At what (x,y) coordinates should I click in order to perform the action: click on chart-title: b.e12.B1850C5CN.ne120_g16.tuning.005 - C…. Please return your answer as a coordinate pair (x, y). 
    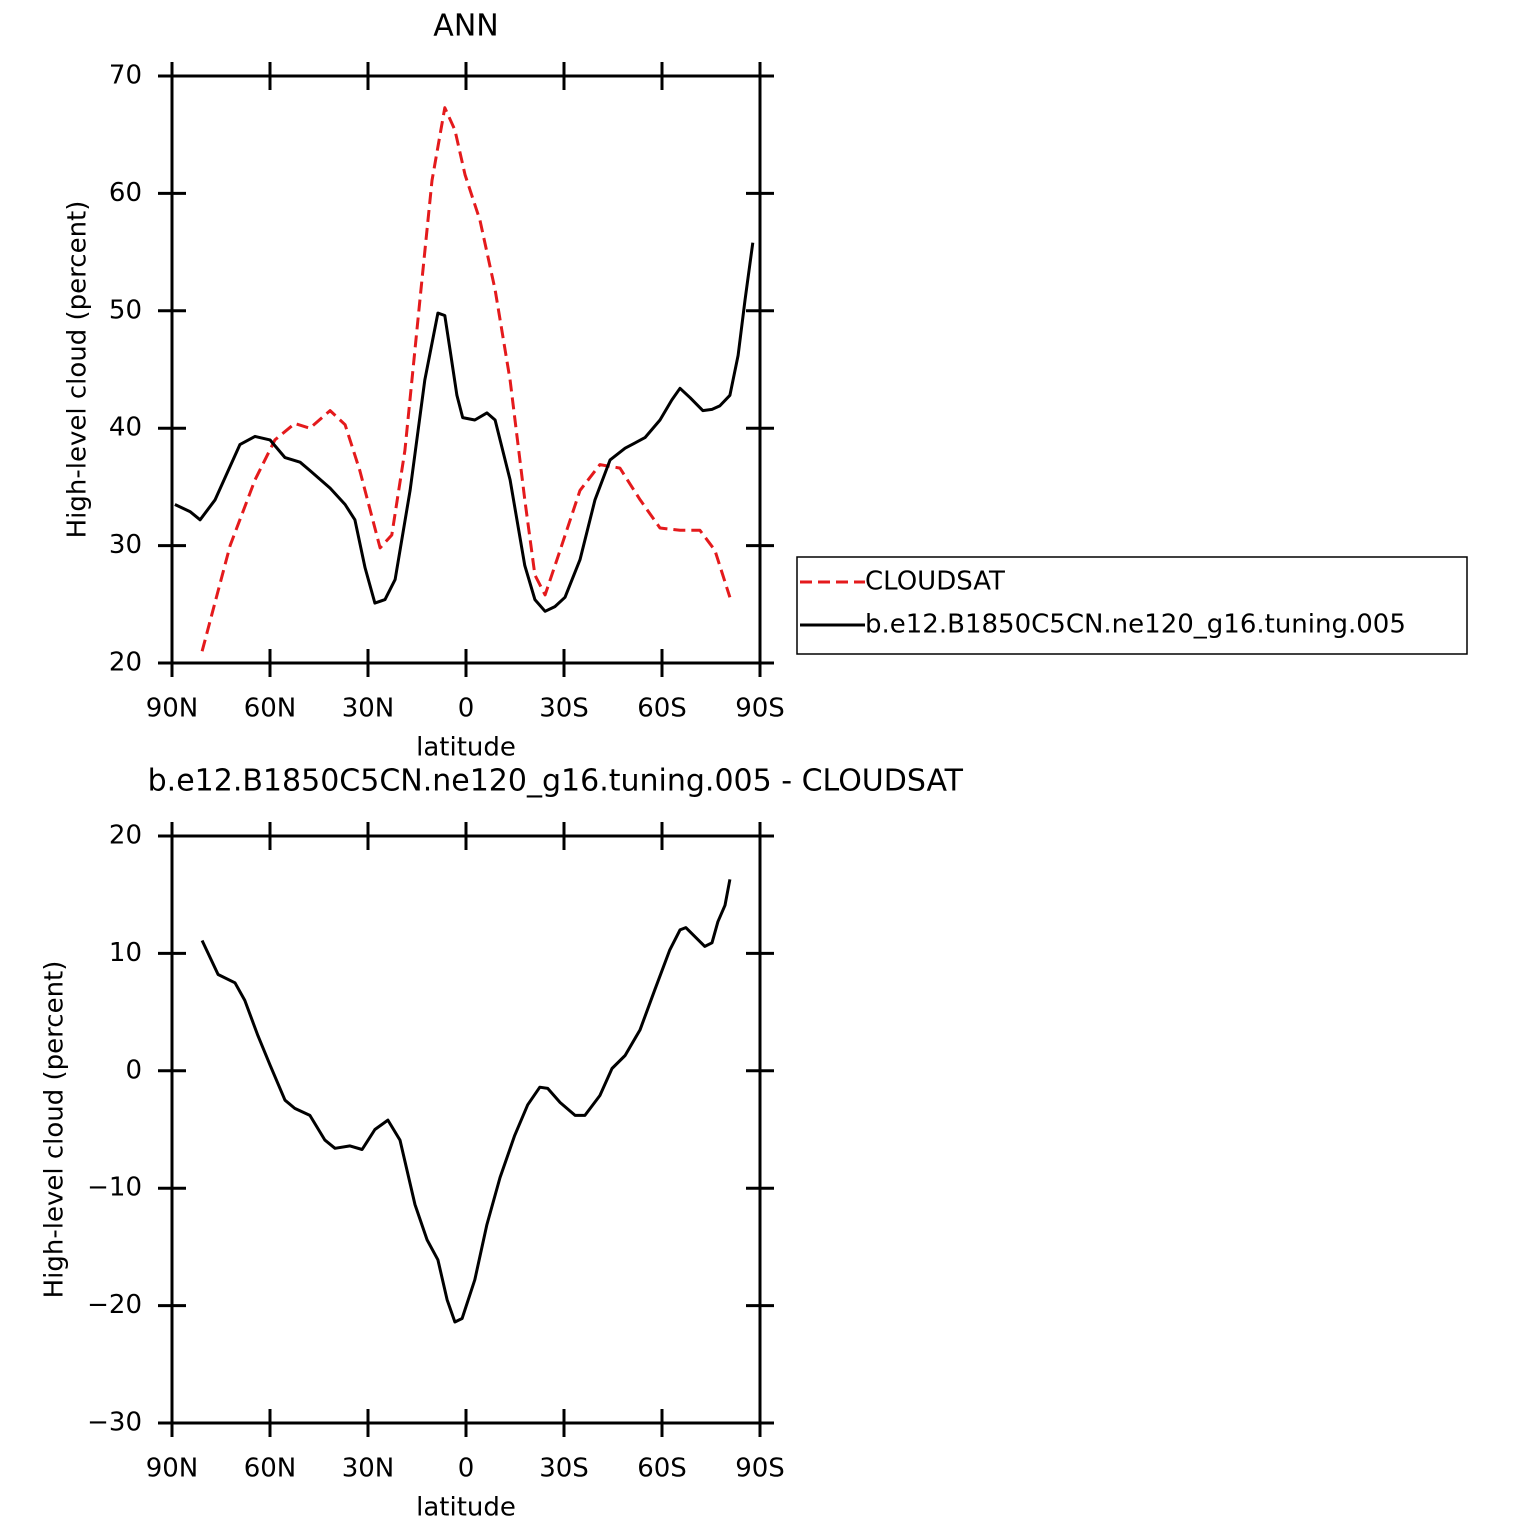
    Looking at the image, I should click on (556, 781).